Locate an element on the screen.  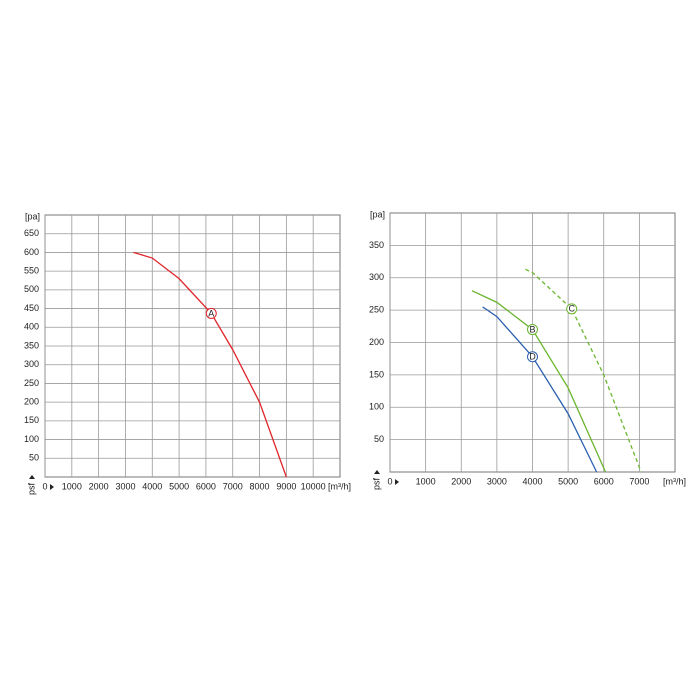
curve-label: A is located at coordinates (211, 313).